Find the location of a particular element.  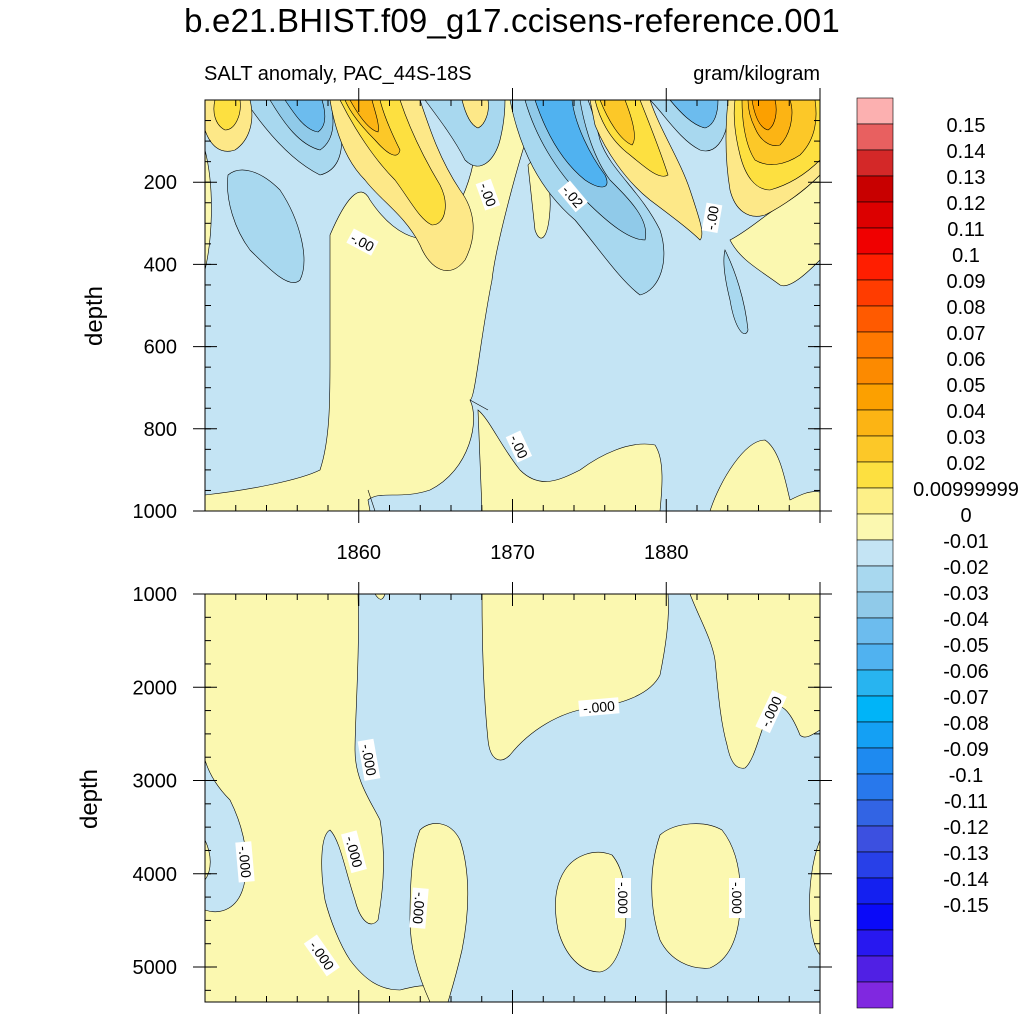

colorbar-label: -0.07 is located at coordinates (966, 698).